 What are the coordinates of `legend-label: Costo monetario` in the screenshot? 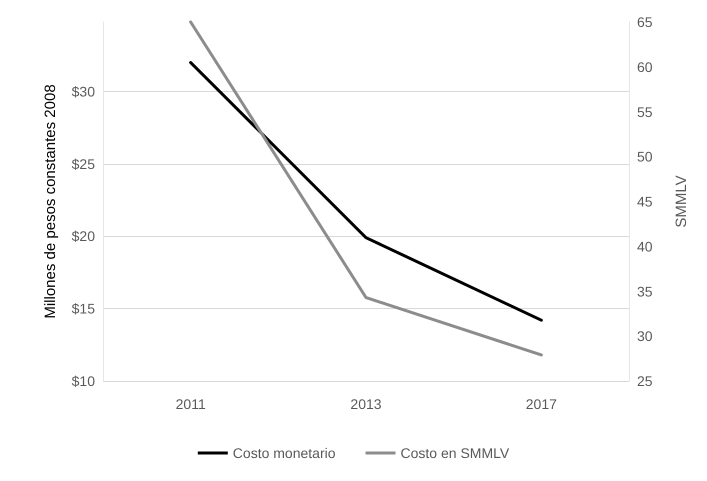 It's located at (284, 453).